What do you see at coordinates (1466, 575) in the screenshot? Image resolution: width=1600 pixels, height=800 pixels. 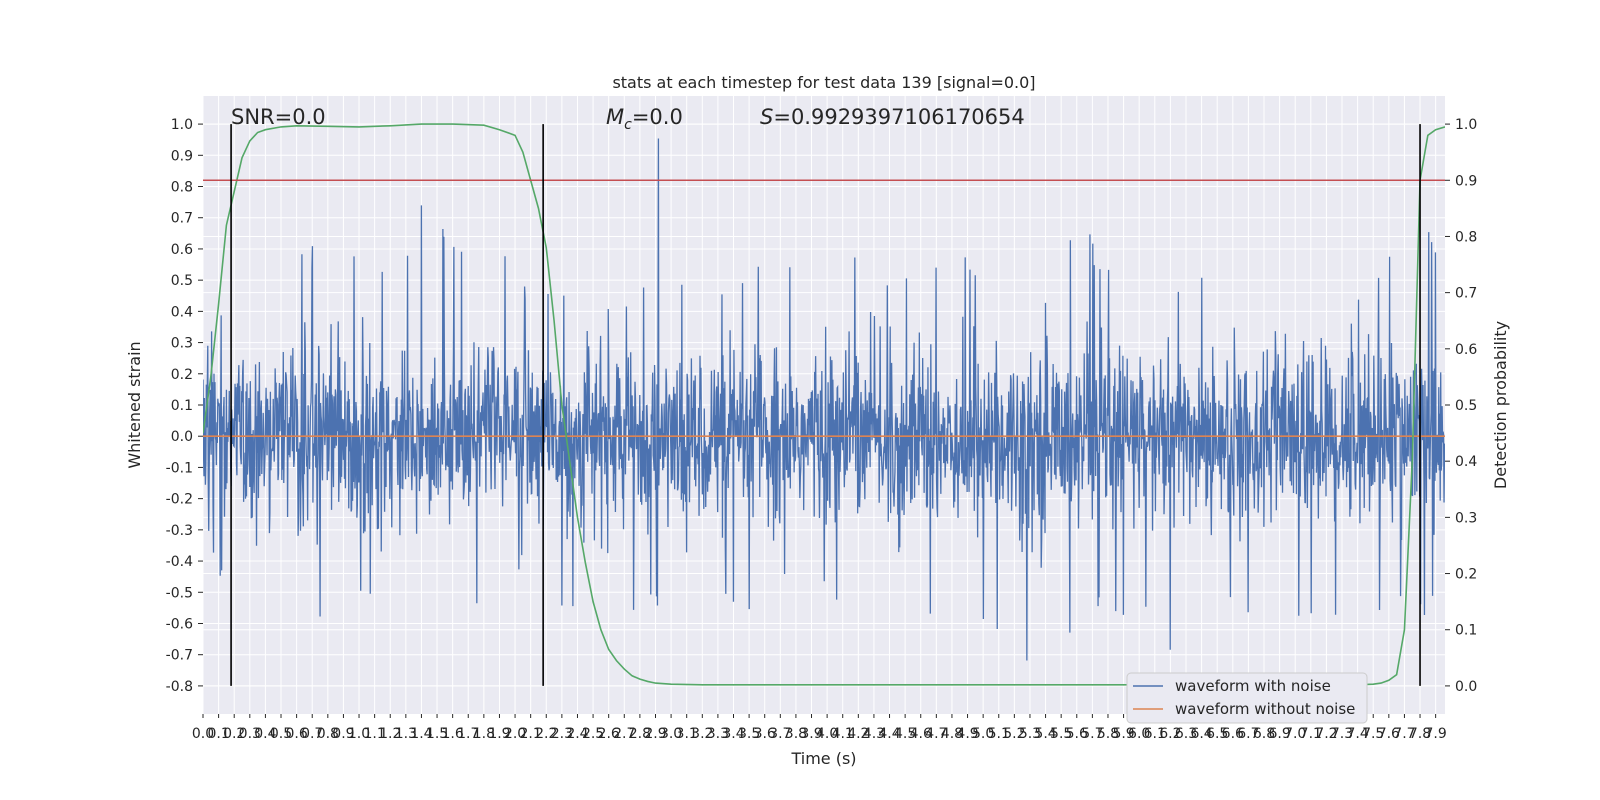 I see `y2-tick-label: 0.2` at bounding box center [1466, 575].